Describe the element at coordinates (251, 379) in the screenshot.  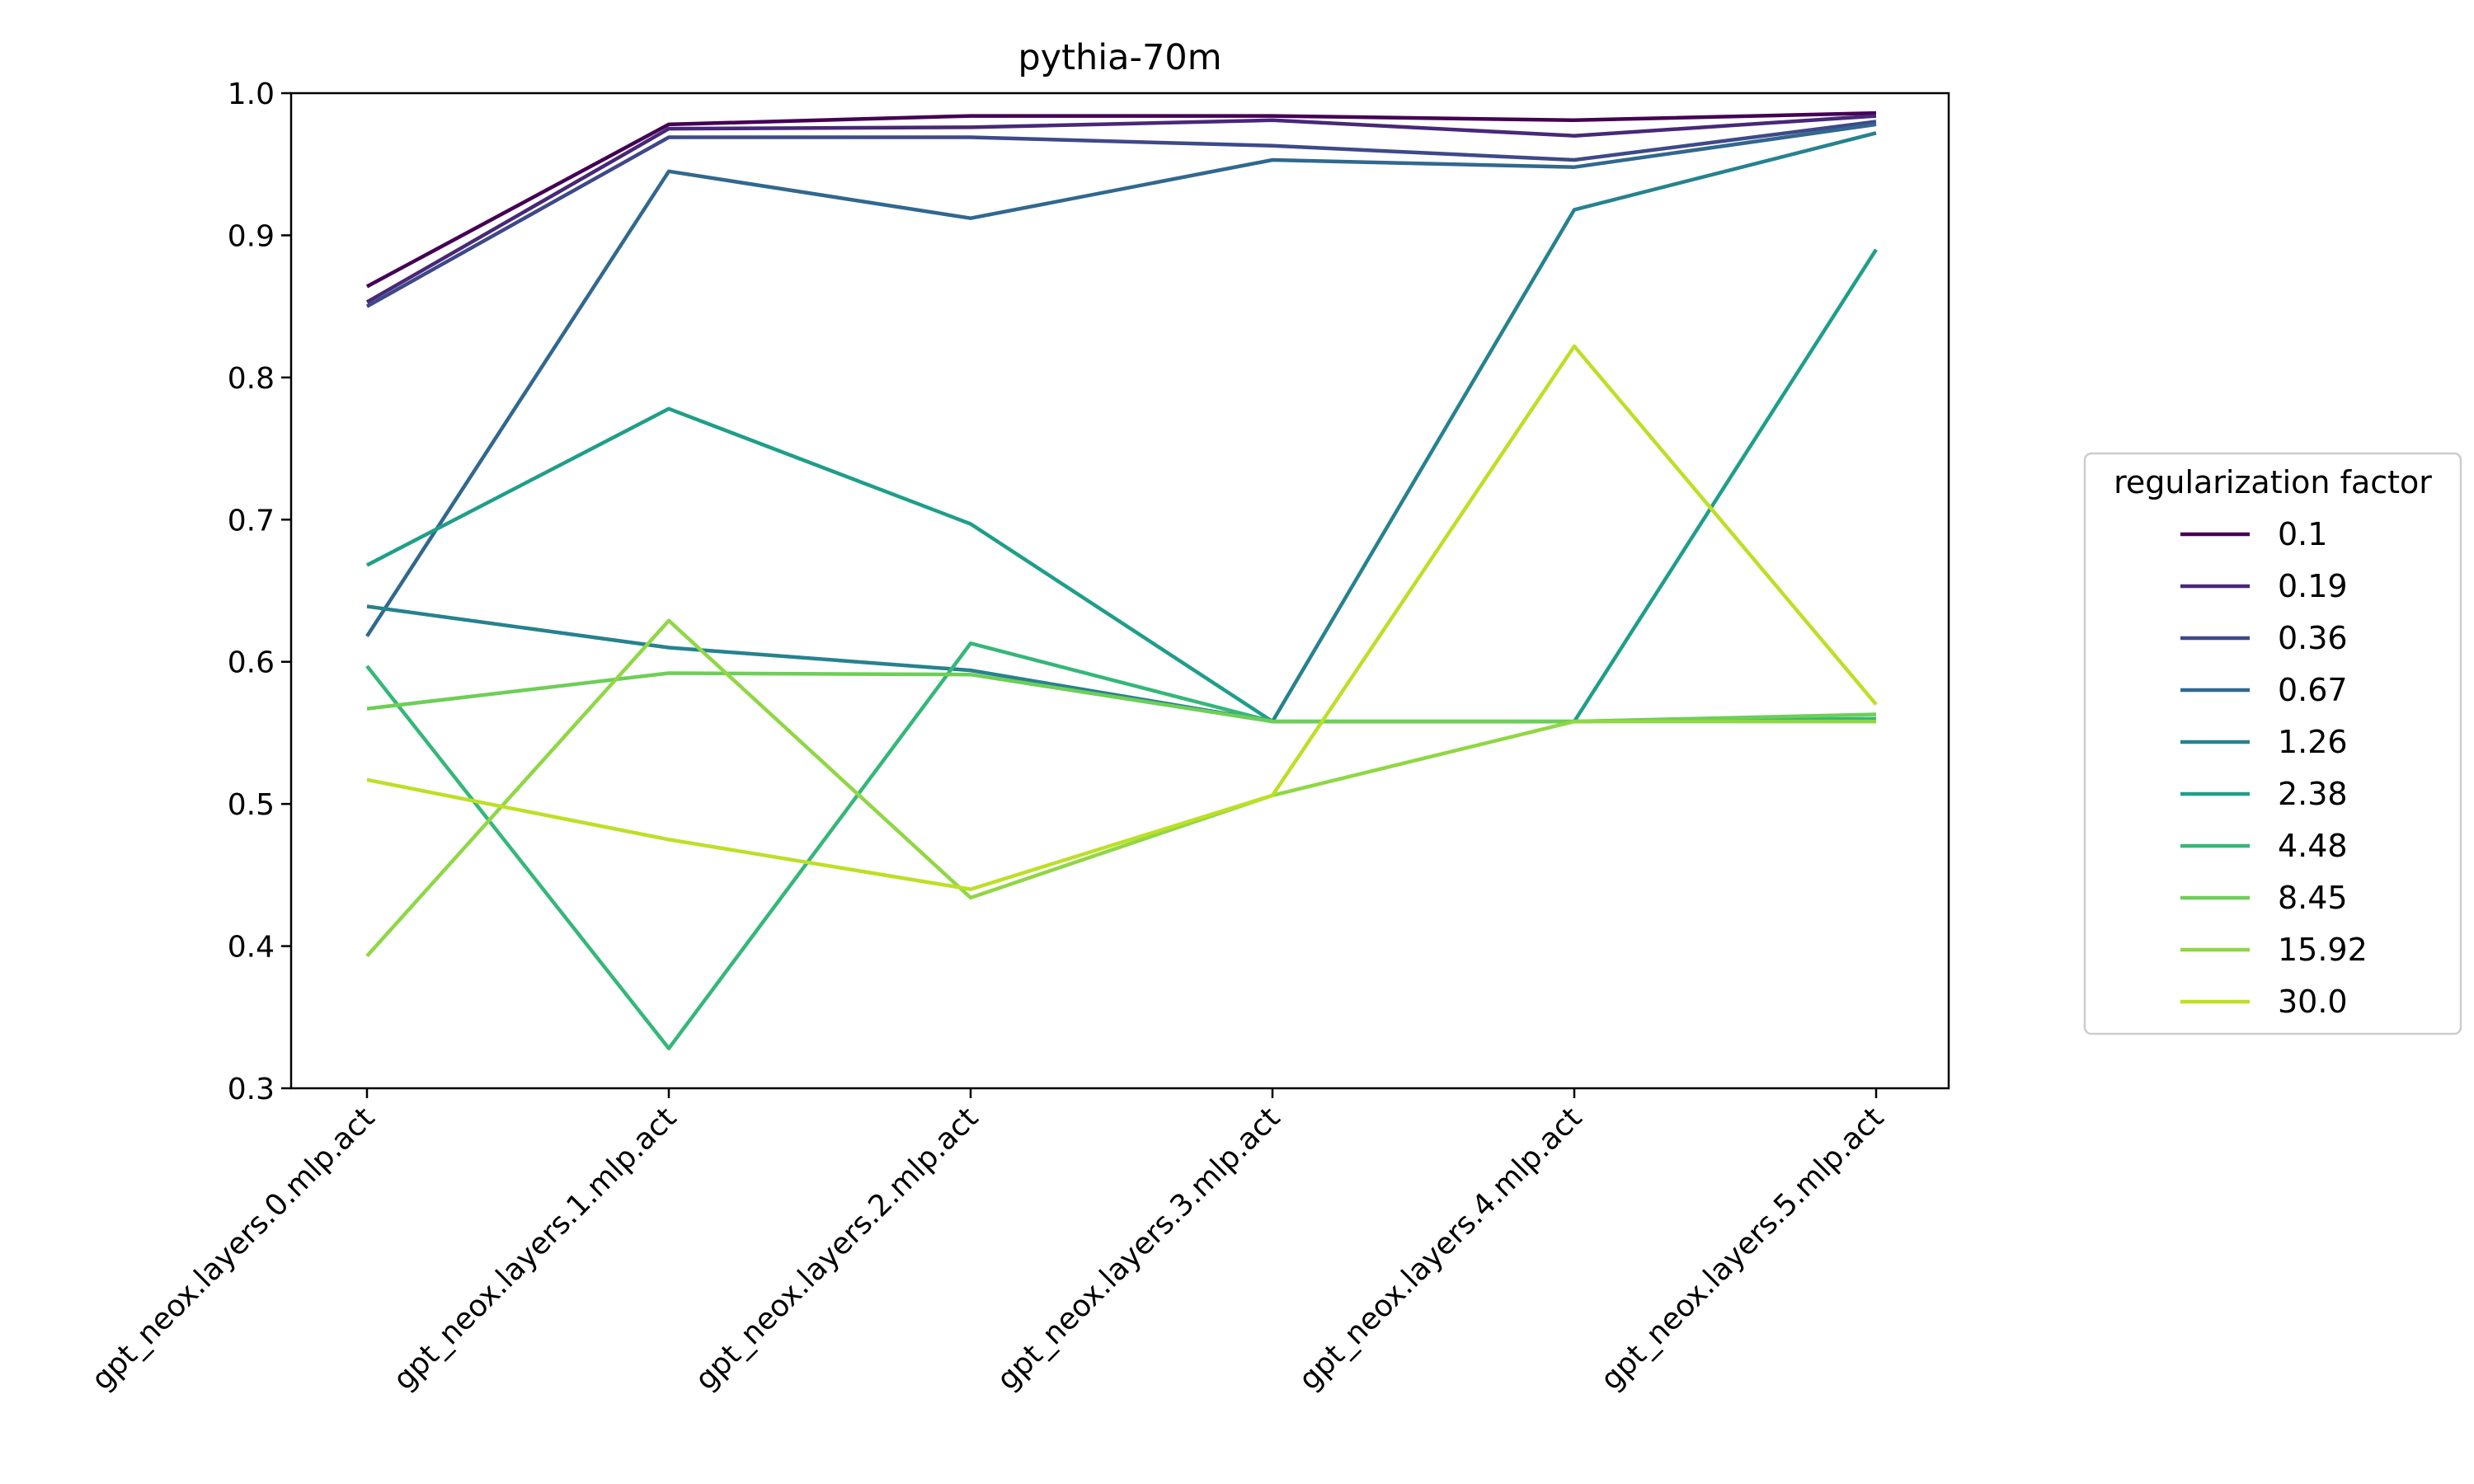
I see `y-tick-label: 0.8` at that location.